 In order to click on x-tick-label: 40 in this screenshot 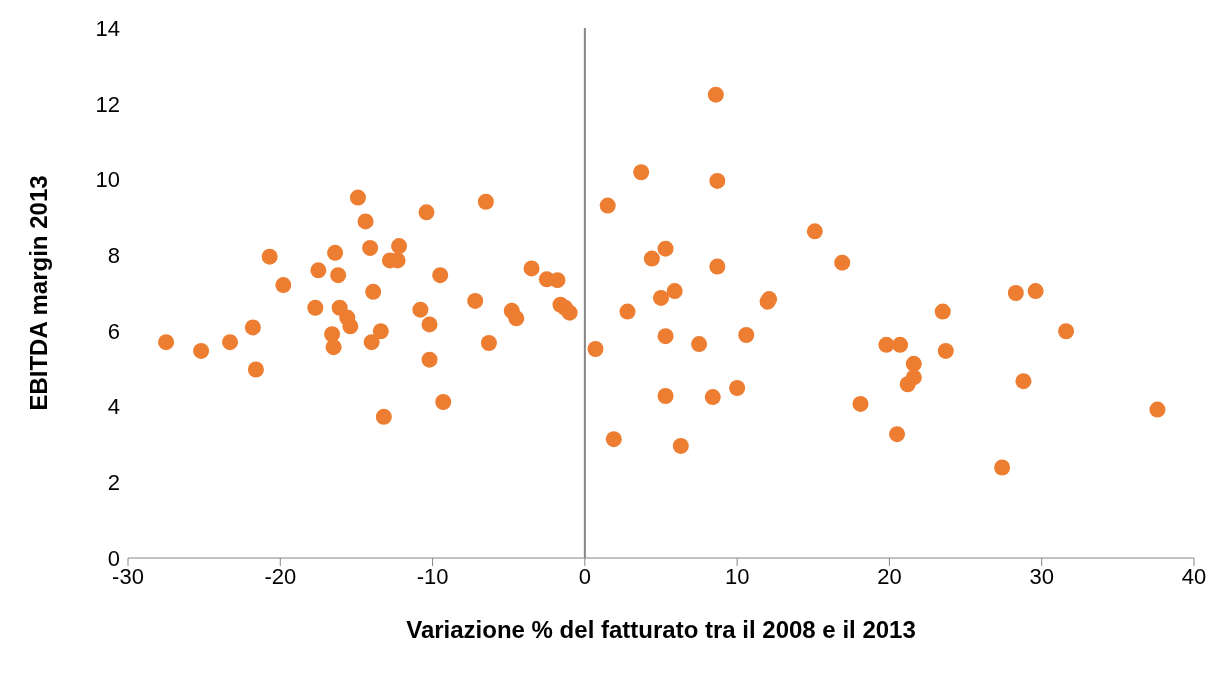, I will do `click(1194, 576)`.